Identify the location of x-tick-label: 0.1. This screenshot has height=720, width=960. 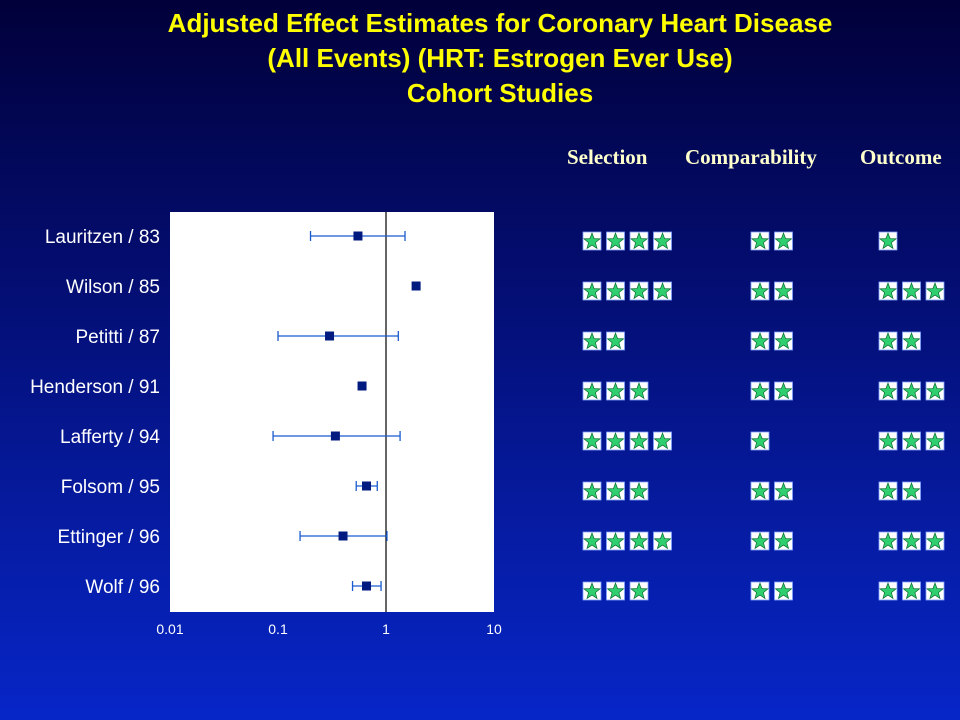
(278, 629).